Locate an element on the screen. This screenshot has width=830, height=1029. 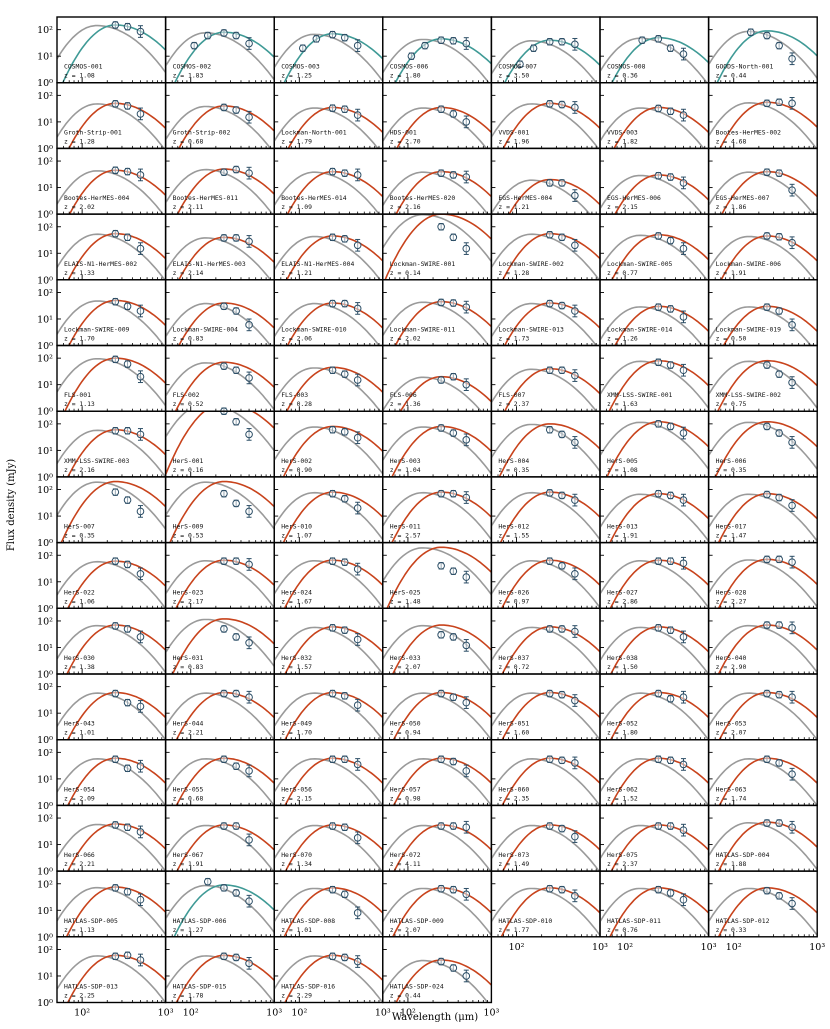
panel-name: ELAIS-N1-HerMES-004 is located at coordinates (317, 264).